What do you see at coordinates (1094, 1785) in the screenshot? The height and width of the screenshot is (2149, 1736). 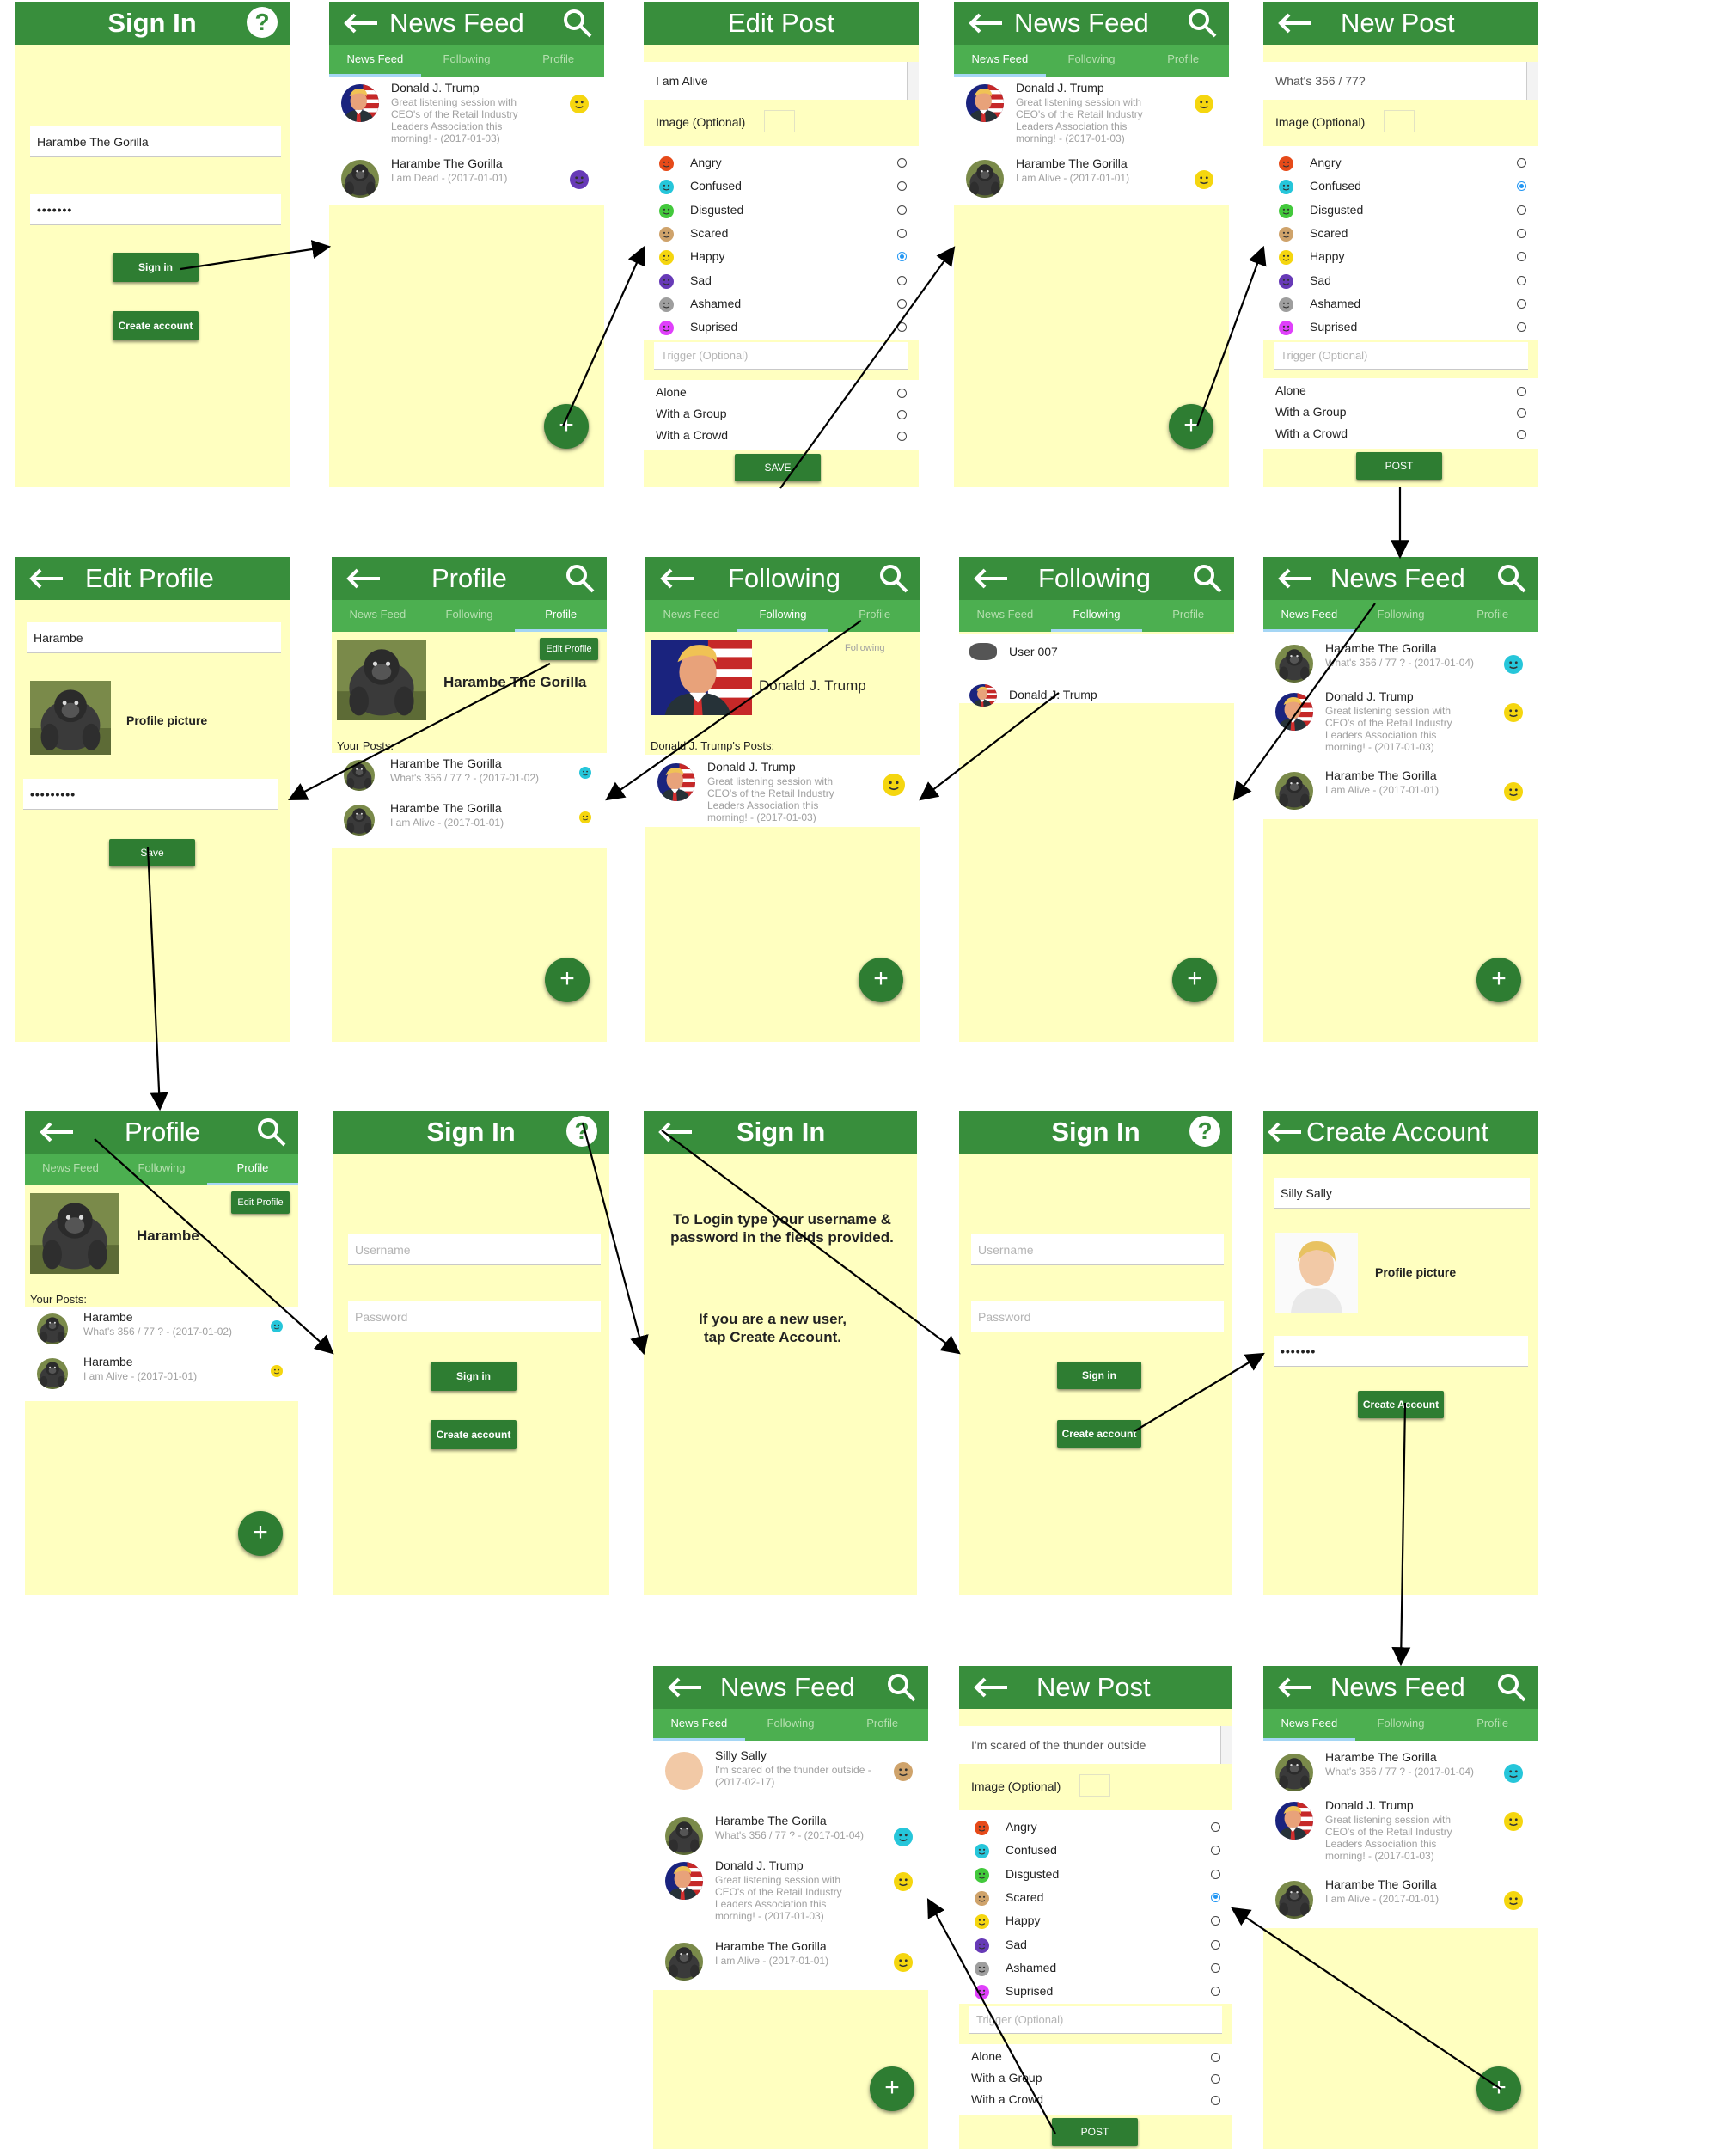 I see `image-placeholder-icon` at bounding box center [1094, 1785].